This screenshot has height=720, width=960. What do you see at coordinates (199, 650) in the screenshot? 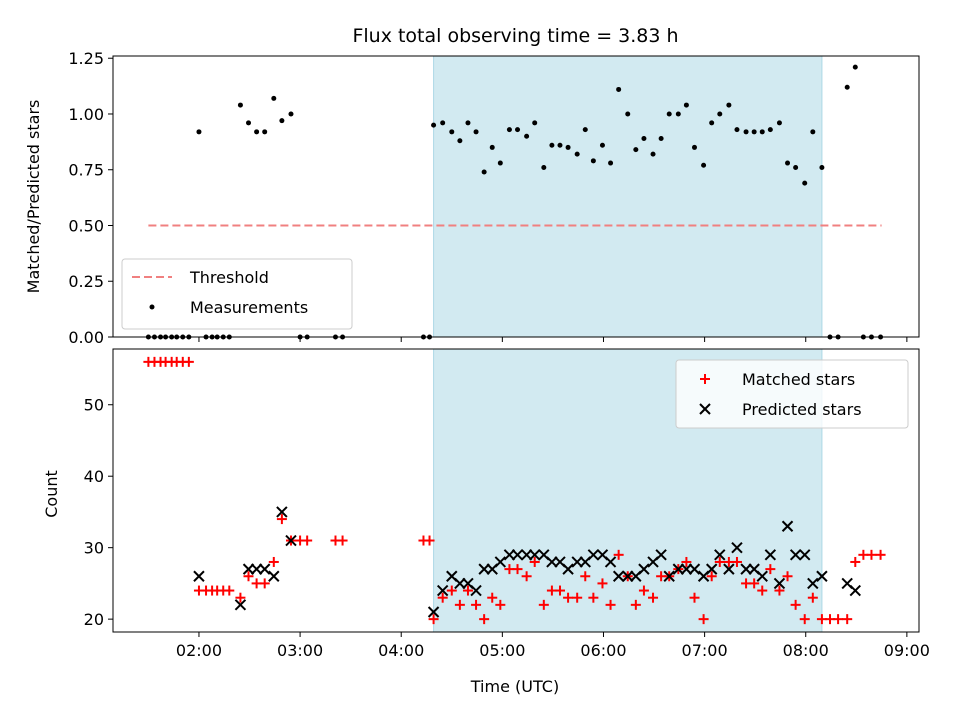
I see `bottom-x-tick-label: 02:00` at bounding box center [199, 650].